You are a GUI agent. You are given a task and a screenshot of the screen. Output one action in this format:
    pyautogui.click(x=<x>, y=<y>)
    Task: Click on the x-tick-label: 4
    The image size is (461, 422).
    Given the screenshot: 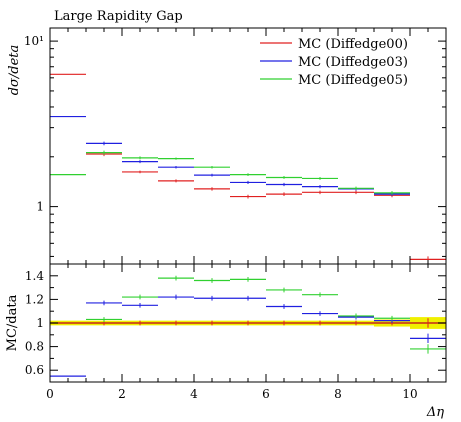 What is the action you would take?
    pyautogui.click(x=194, y=394)
    